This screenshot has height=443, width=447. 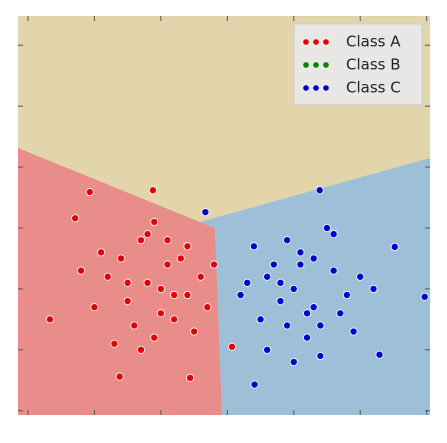 What do you see at coordinates (373, 65) in the screenshot?
I see `legend-label: Class B` at bounding box center [373, 65].